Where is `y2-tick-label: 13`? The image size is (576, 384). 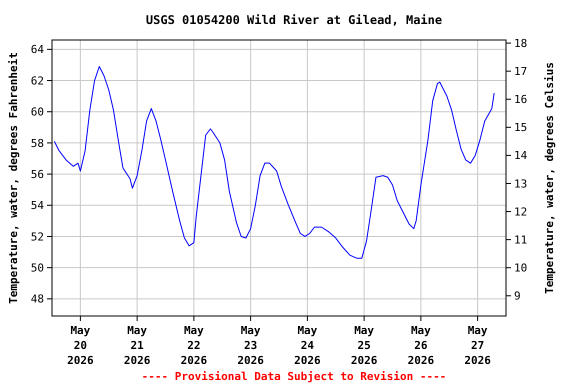
y2-tick-label: 13 is located at coordinates (521, 183).